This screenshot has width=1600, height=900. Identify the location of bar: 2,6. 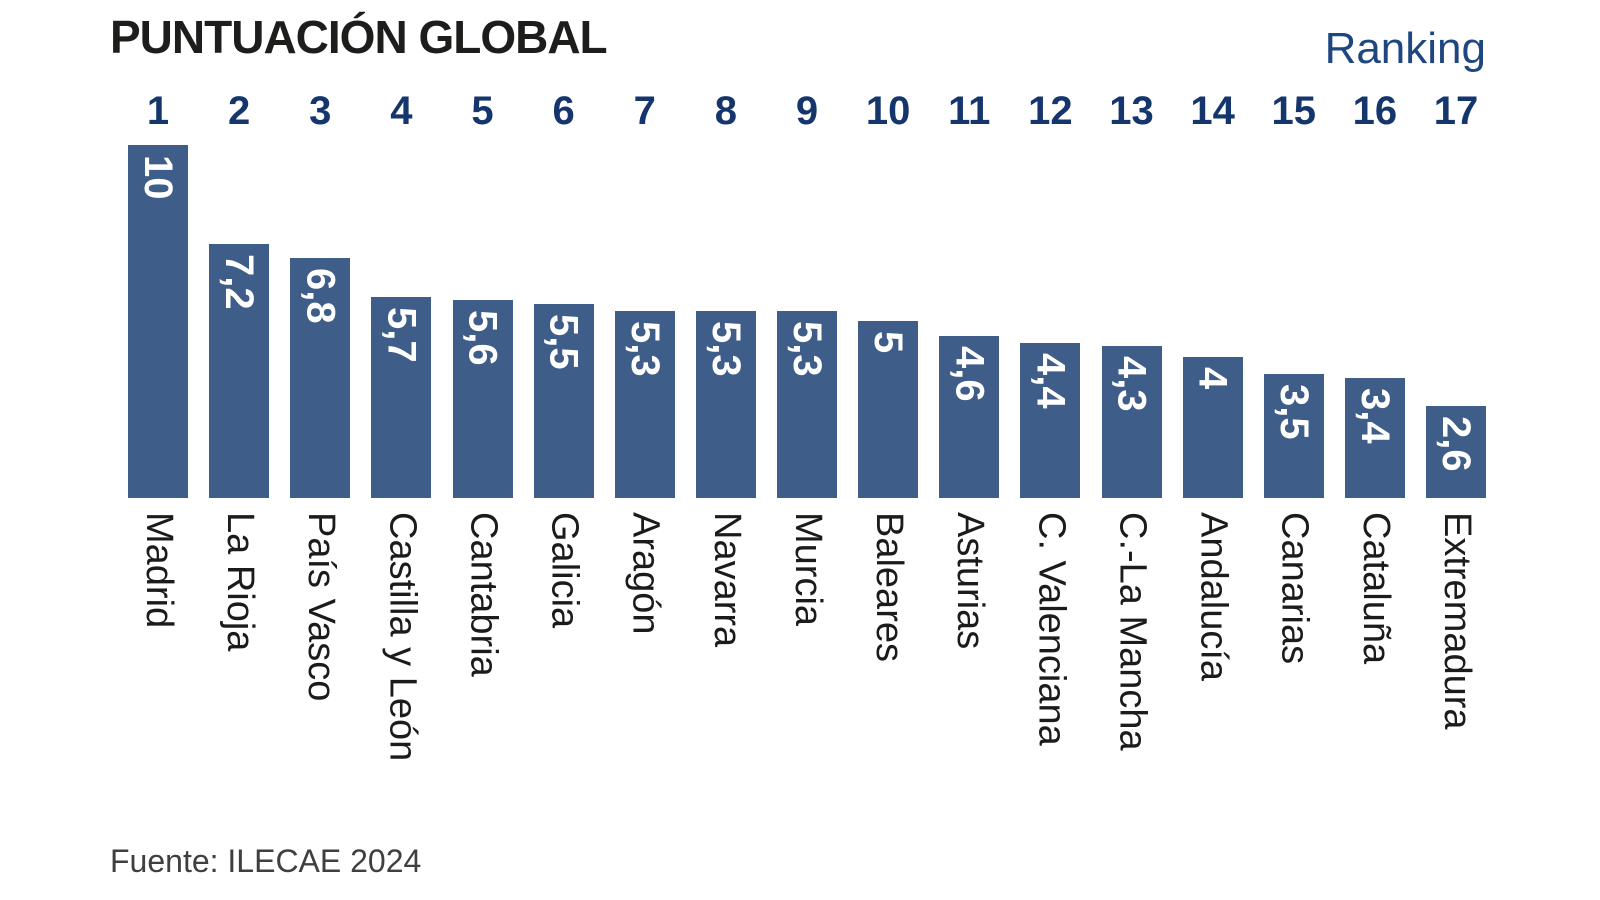
(1456, 452).